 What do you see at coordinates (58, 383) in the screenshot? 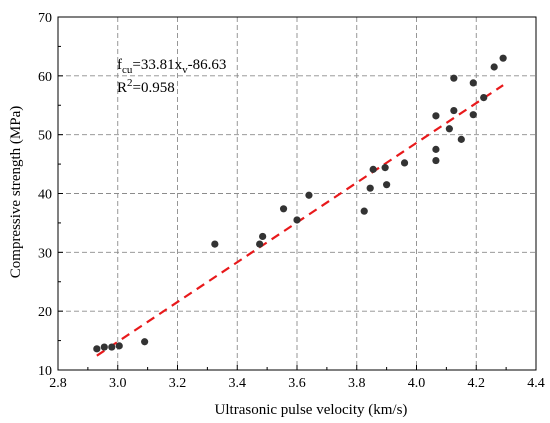
I see `x-tick-label: 2.8` at bounding box center [58, 383].